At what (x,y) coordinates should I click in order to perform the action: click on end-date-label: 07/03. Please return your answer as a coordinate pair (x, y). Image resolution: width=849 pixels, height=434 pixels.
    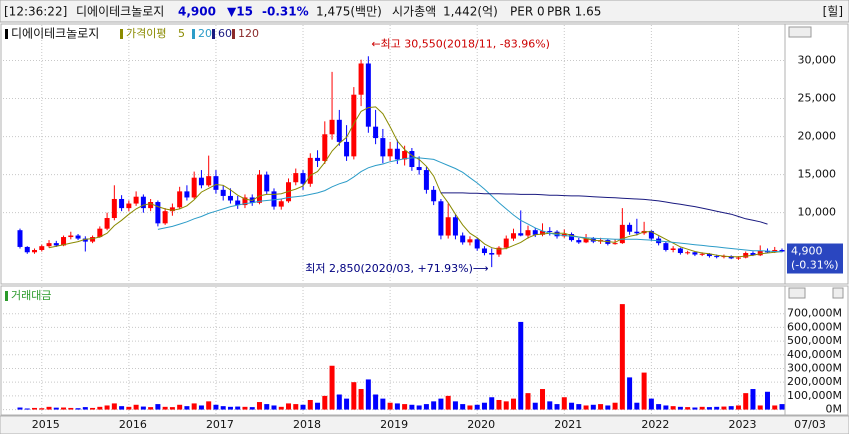
    Looking at the image, I should click on (810, 424).